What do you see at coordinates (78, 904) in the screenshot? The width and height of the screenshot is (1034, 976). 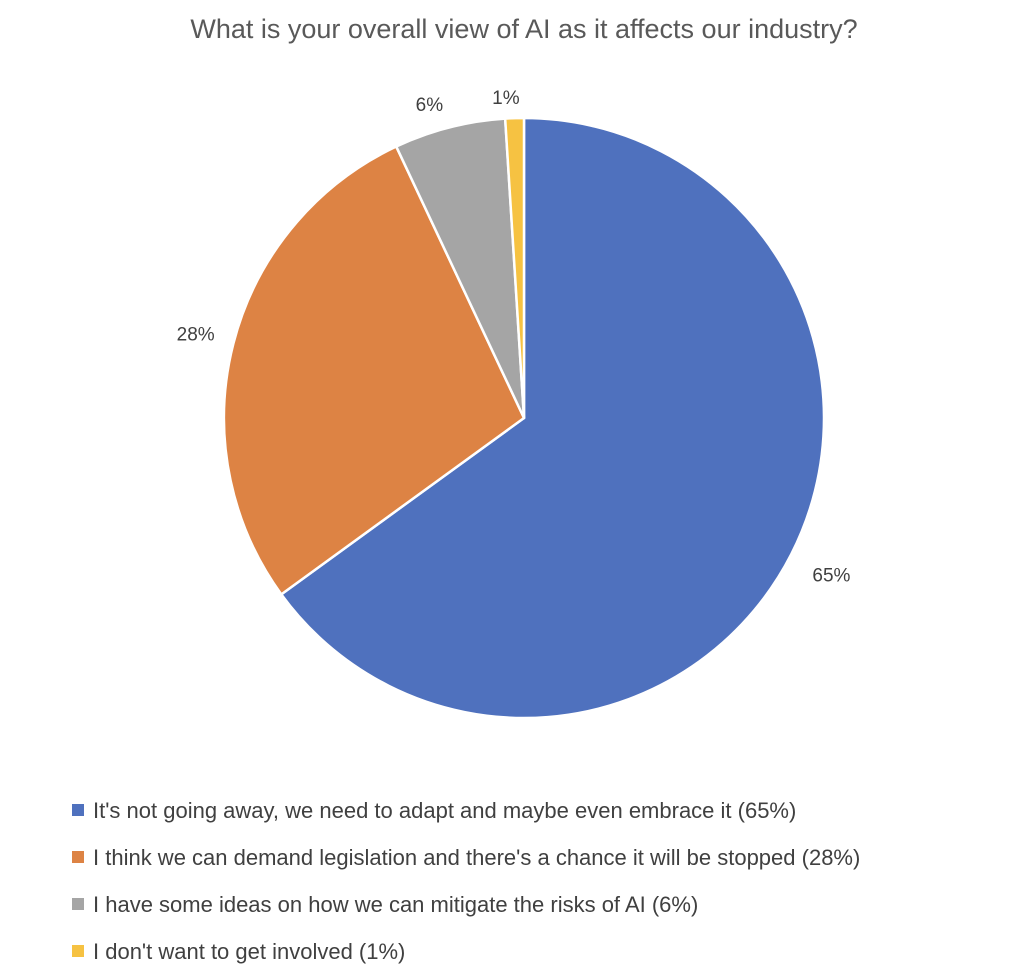 I see `legend-swatch-i-have-some-ideas-on-how-we-can-mitigate` at bounding box center [78, 904].